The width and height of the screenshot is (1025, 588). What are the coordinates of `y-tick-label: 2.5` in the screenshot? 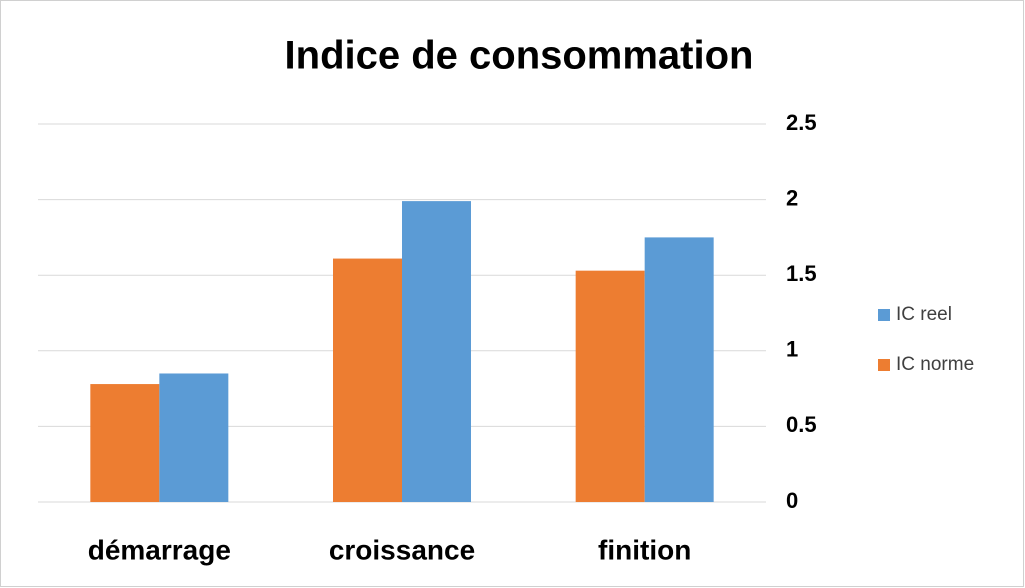 It's located at (801, 122).